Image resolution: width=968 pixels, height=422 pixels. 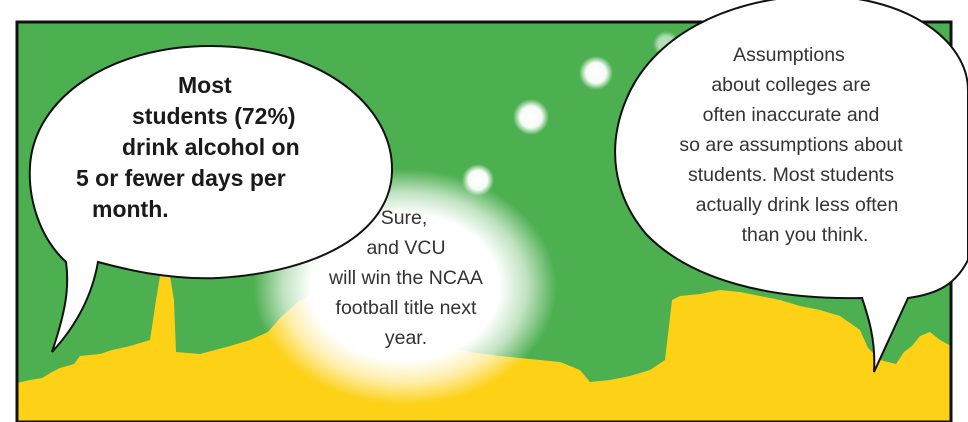 What do you see at coordinates (211, 147) in the screenshot?
I see `speech-left-line: drink alcohol on` at bounding box center [211, 147].